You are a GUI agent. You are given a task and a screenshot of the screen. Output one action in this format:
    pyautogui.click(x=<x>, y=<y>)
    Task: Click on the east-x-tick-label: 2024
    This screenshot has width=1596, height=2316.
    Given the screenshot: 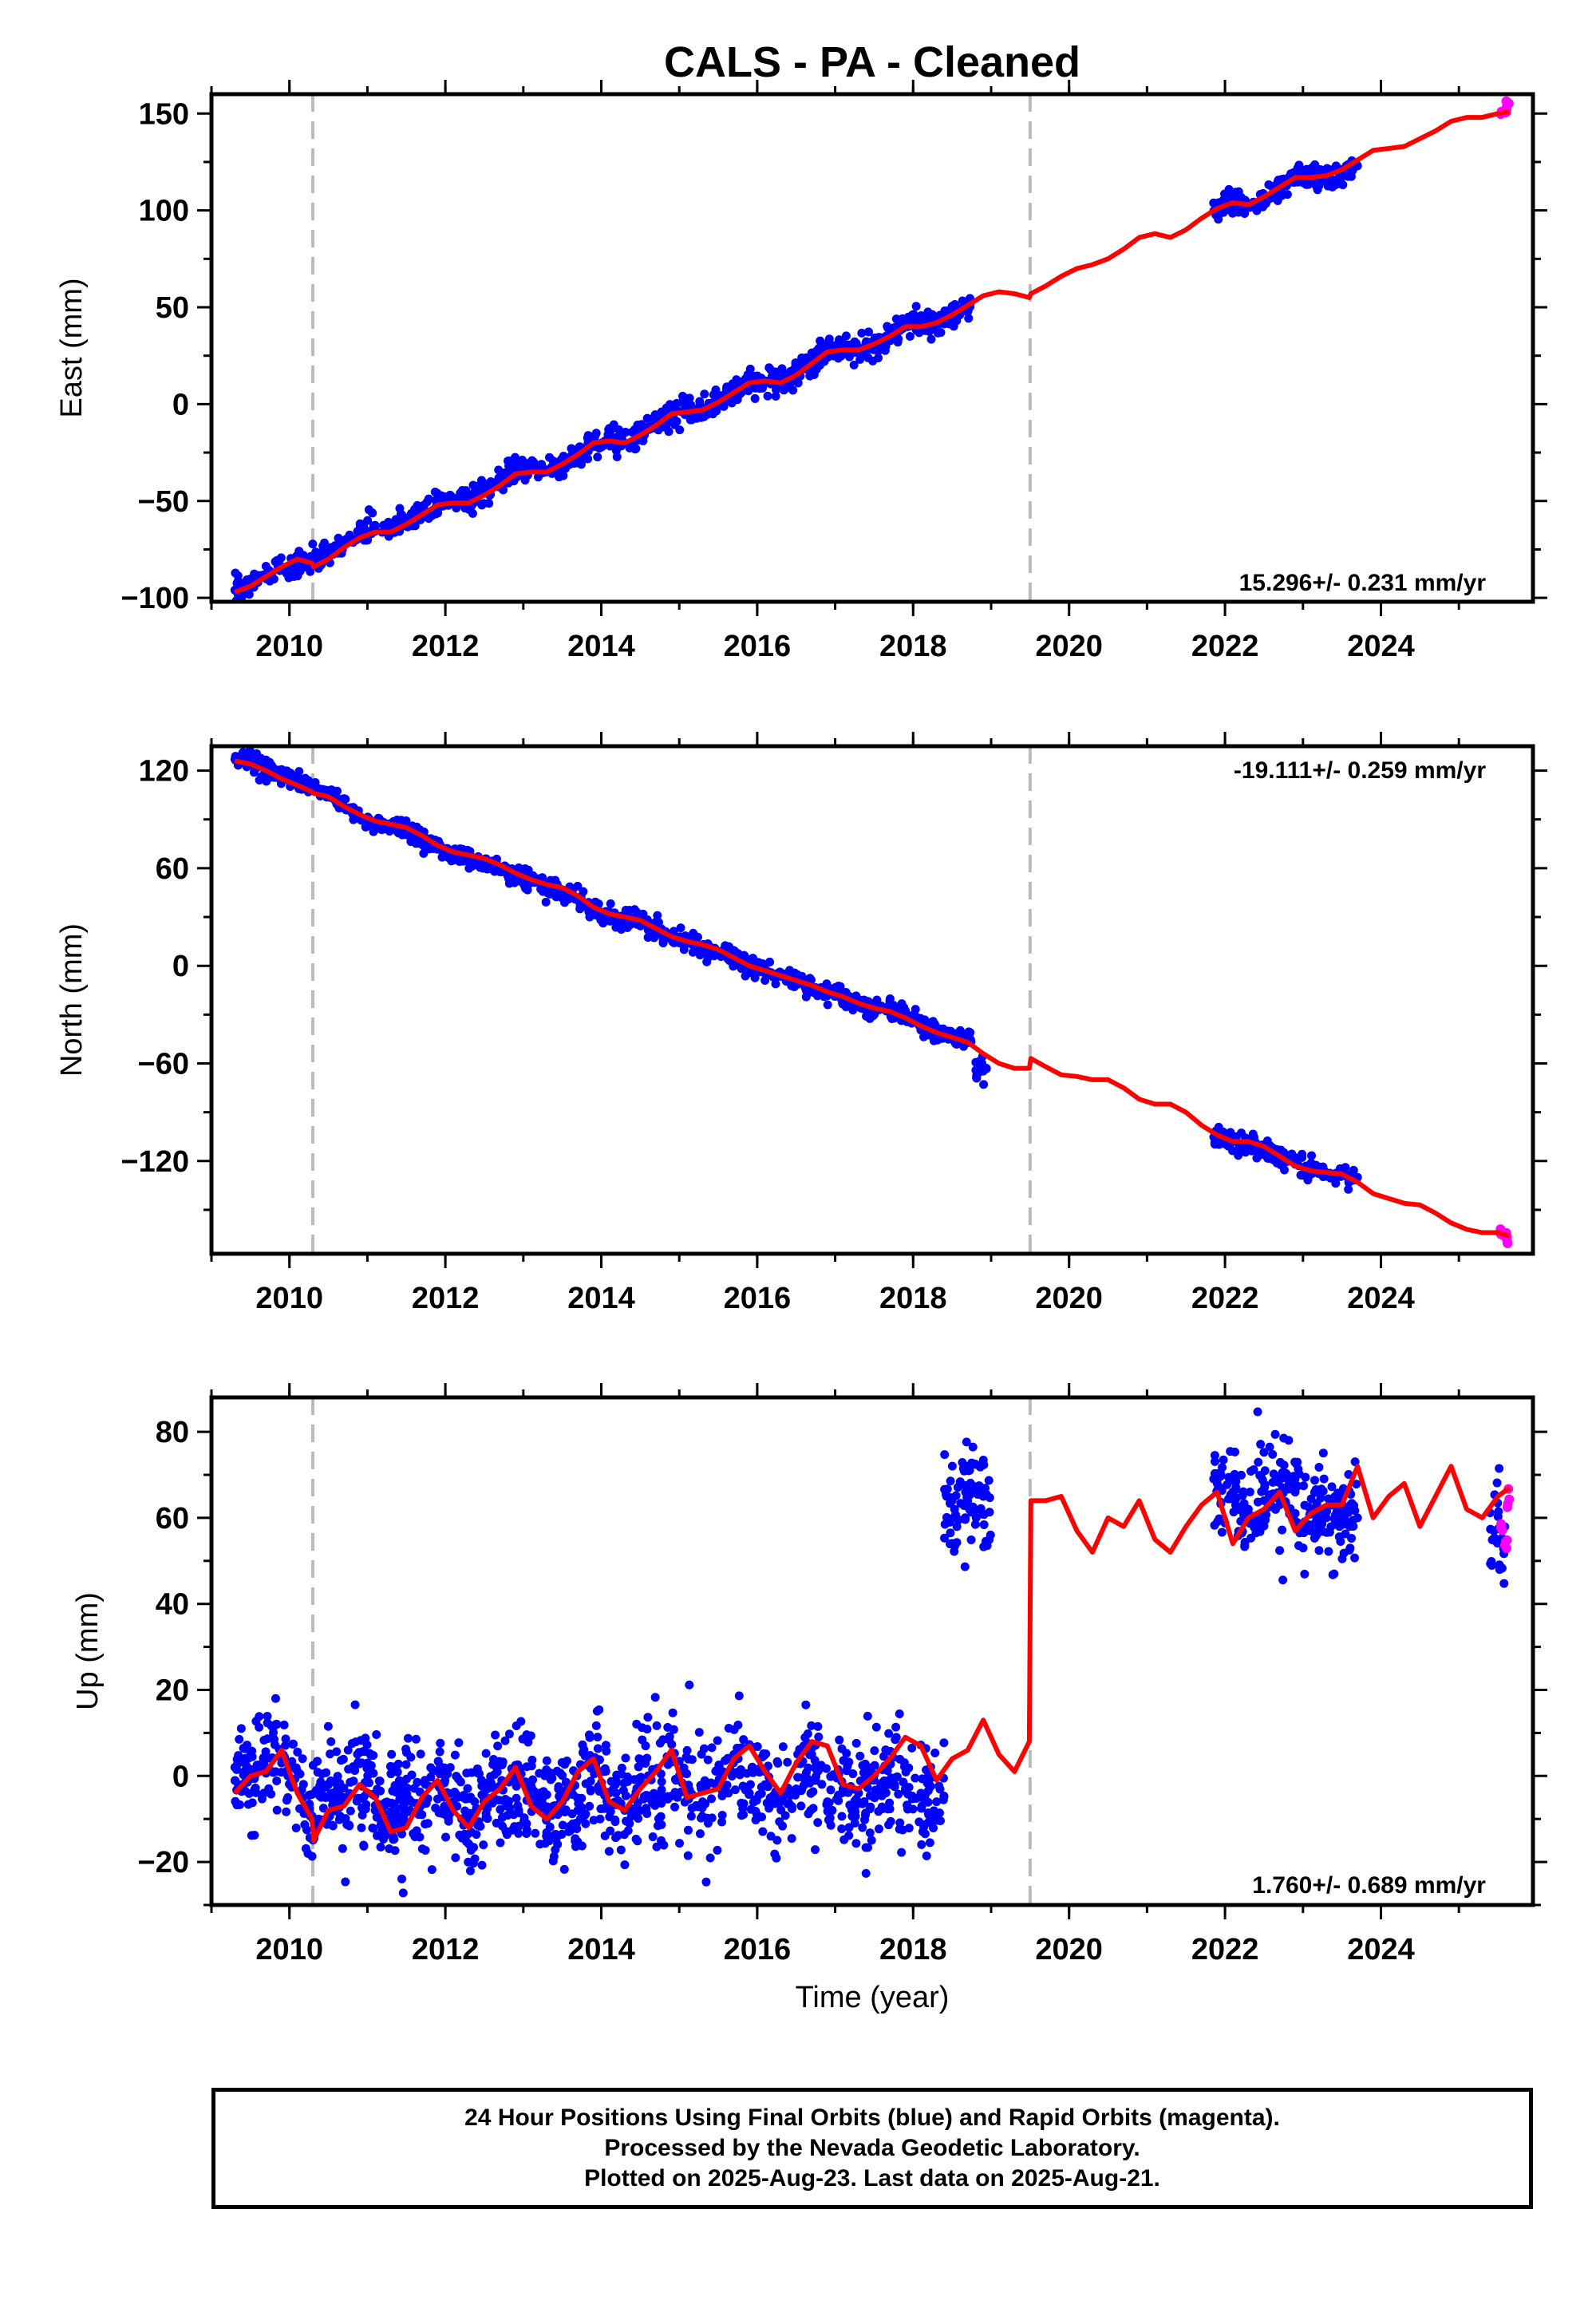 What is the action you would take?
    pyautogui.click(x=1381, y=646)
    